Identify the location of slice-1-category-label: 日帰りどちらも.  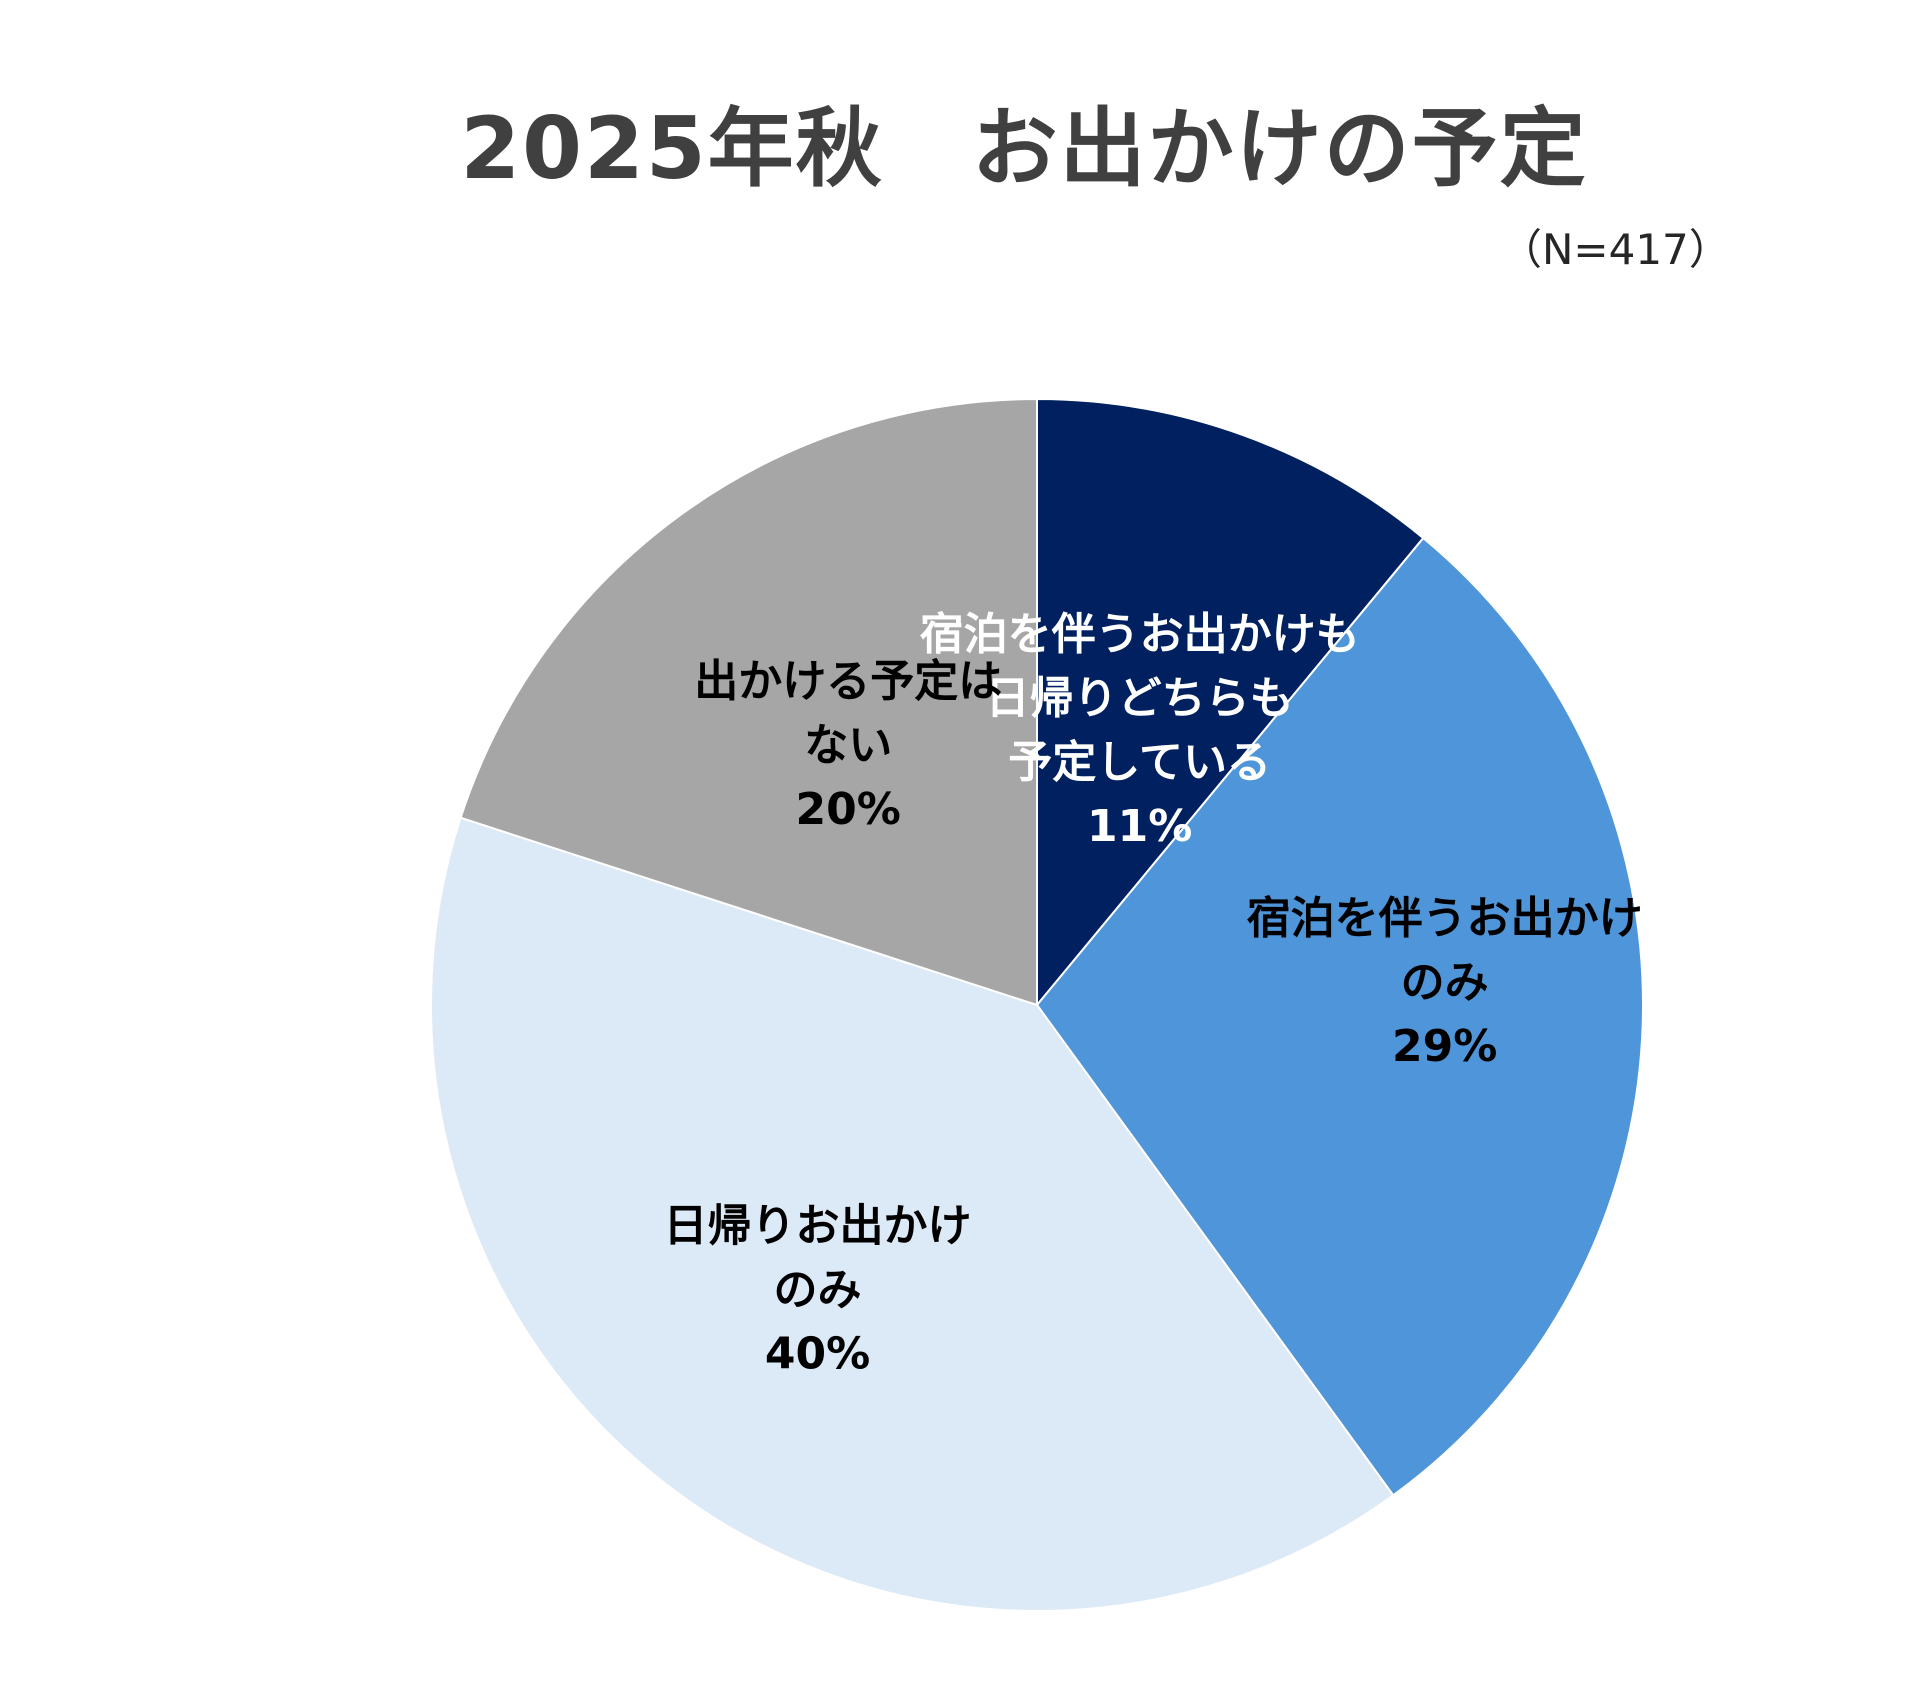
(1140, 698).